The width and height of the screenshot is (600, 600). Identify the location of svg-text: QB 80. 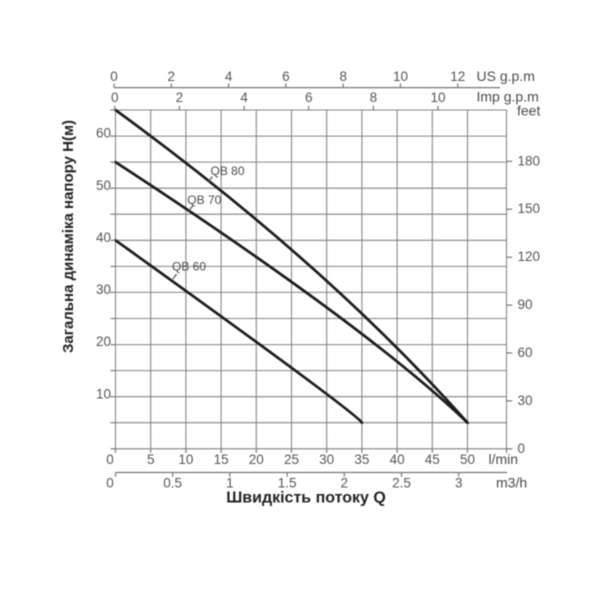
(227, 171).